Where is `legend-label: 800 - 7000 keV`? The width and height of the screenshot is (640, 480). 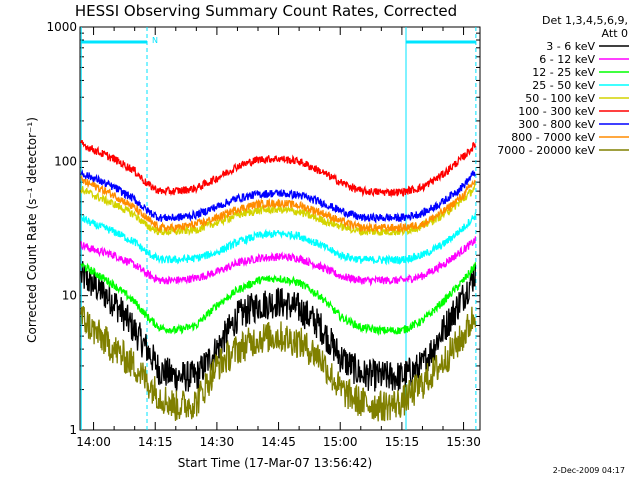 legend-label: 800 - 7000 keV is located at coordinates (553, 137).